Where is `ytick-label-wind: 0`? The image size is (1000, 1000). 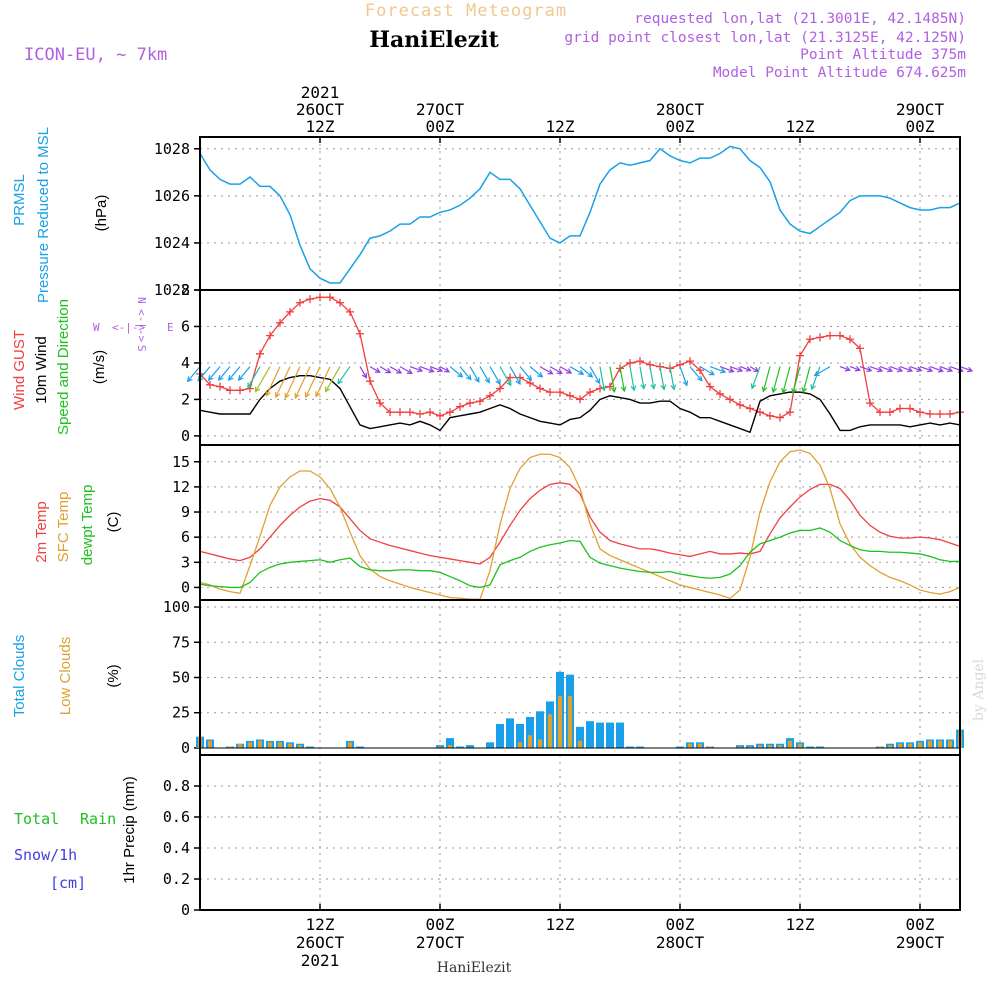
ytick-label-wind: 0 is located at coordinates (185, 436).